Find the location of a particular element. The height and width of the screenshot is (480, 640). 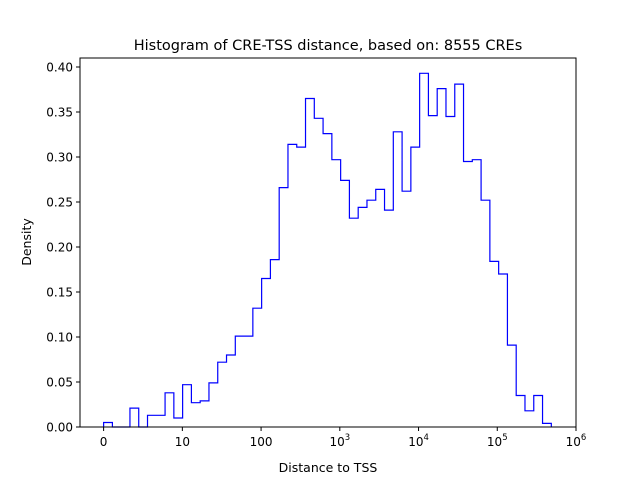

x-axis-label: Distance to TSS is located at coordinates (328, 467).